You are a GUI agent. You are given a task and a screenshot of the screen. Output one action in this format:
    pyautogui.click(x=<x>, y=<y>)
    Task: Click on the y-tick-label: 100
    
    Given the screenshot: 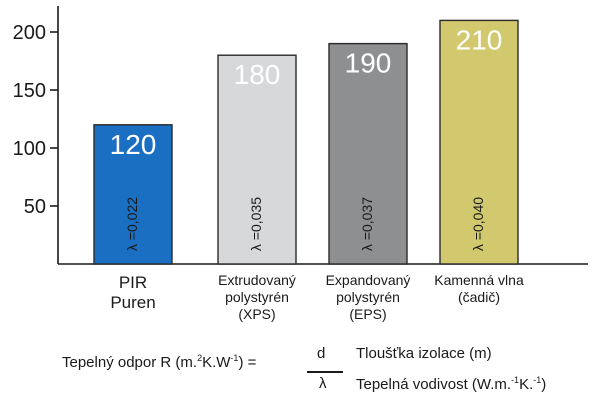 What is the action you would take?
    pyautogui.click(x=29, y=149)
    